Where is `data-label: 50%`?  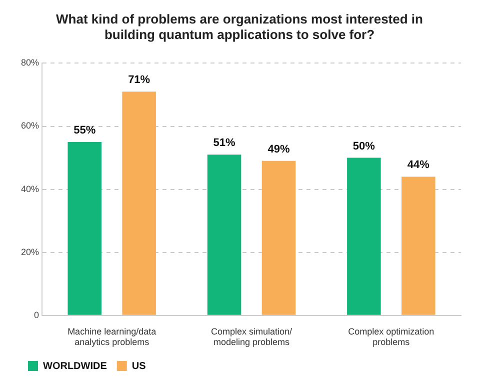 data-label: 50% is located at coordinates (364, 146).